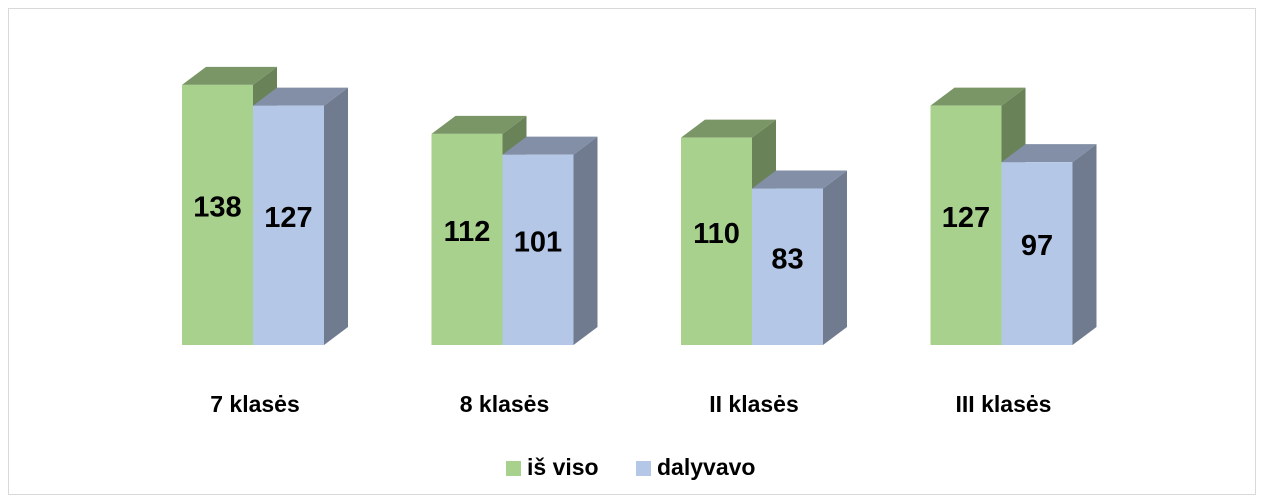  Describe the element at coordinates (754, 404) in the screenshot. I see `x-tick-label: II klasės` at that location.